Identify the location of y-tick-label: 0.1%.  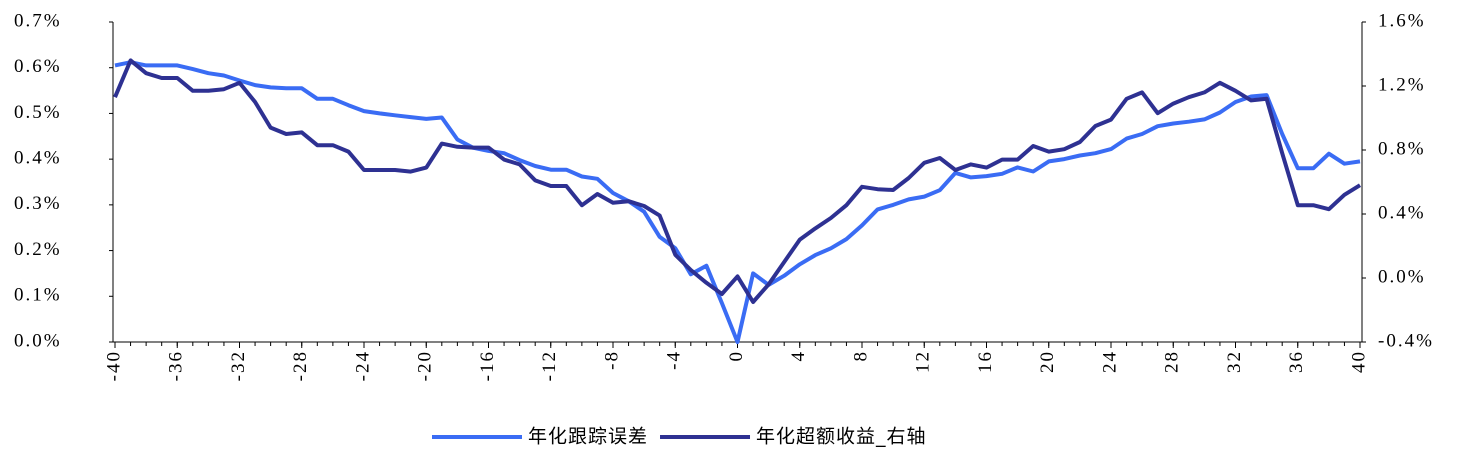
(38, 295).